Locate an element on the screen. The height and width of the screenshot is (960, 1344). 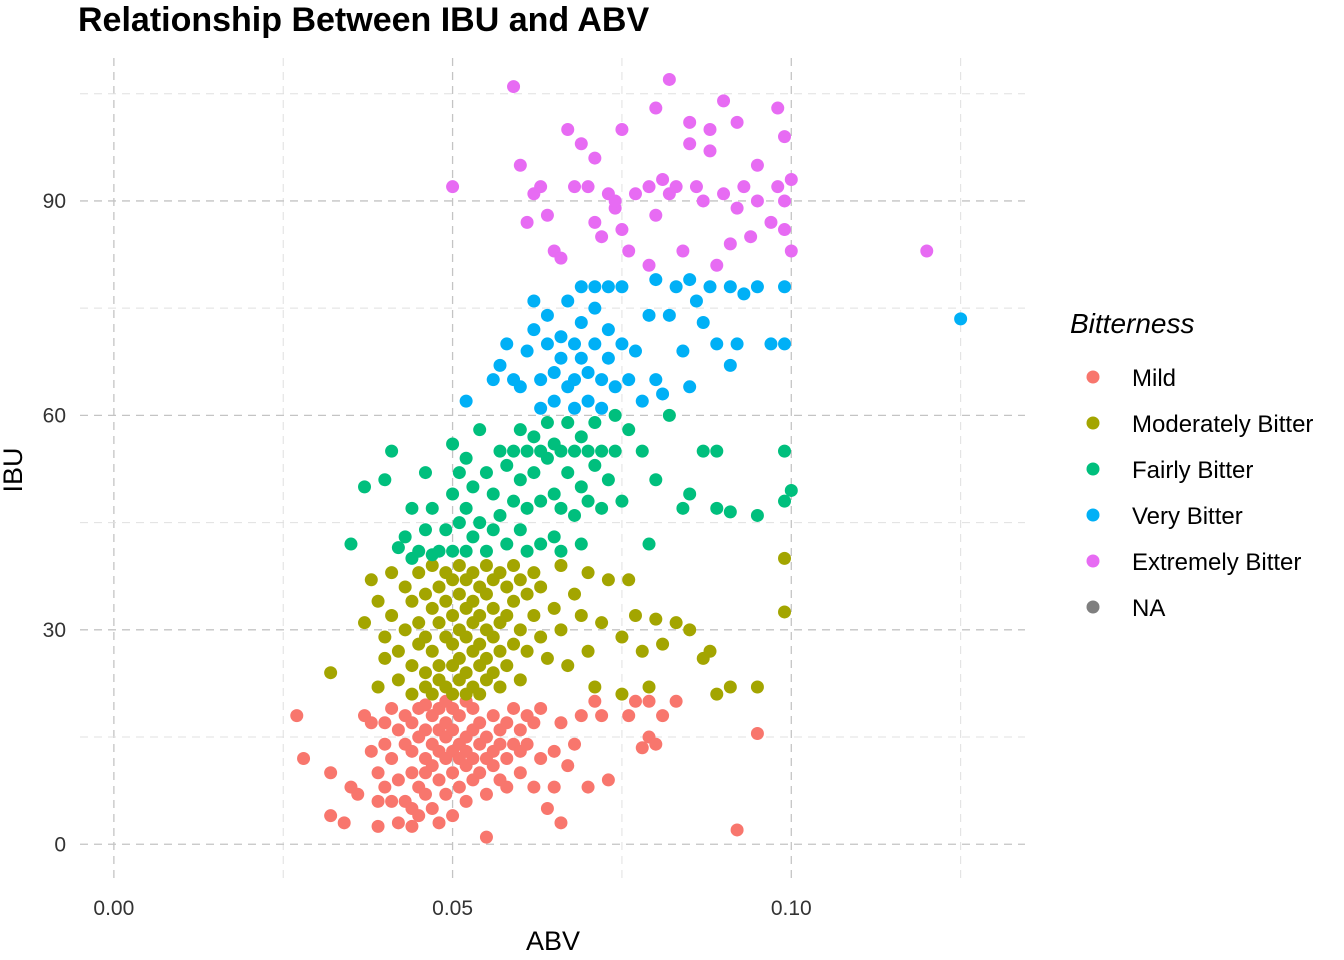
y-tick-label: 60 is located at coordinates (54, 415).